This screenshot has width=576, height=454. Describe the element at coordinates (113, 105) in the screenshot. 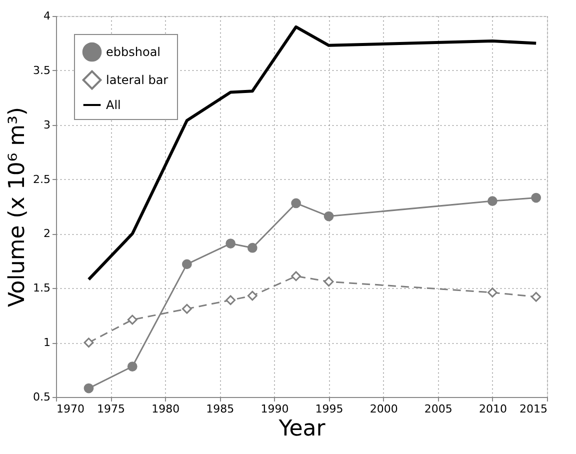

I see `legend-label: All` at that location.